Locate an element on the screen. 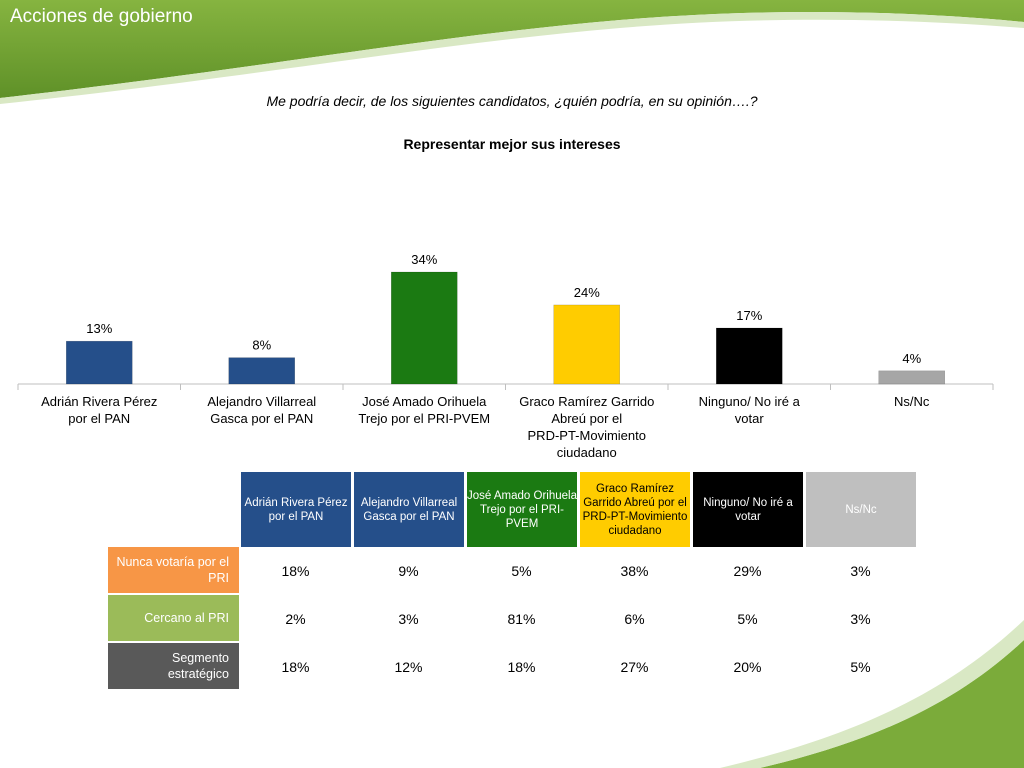  table-column-header: Alejandro Villarreal Gasca por el PAN is located at coordinates (408, 509).